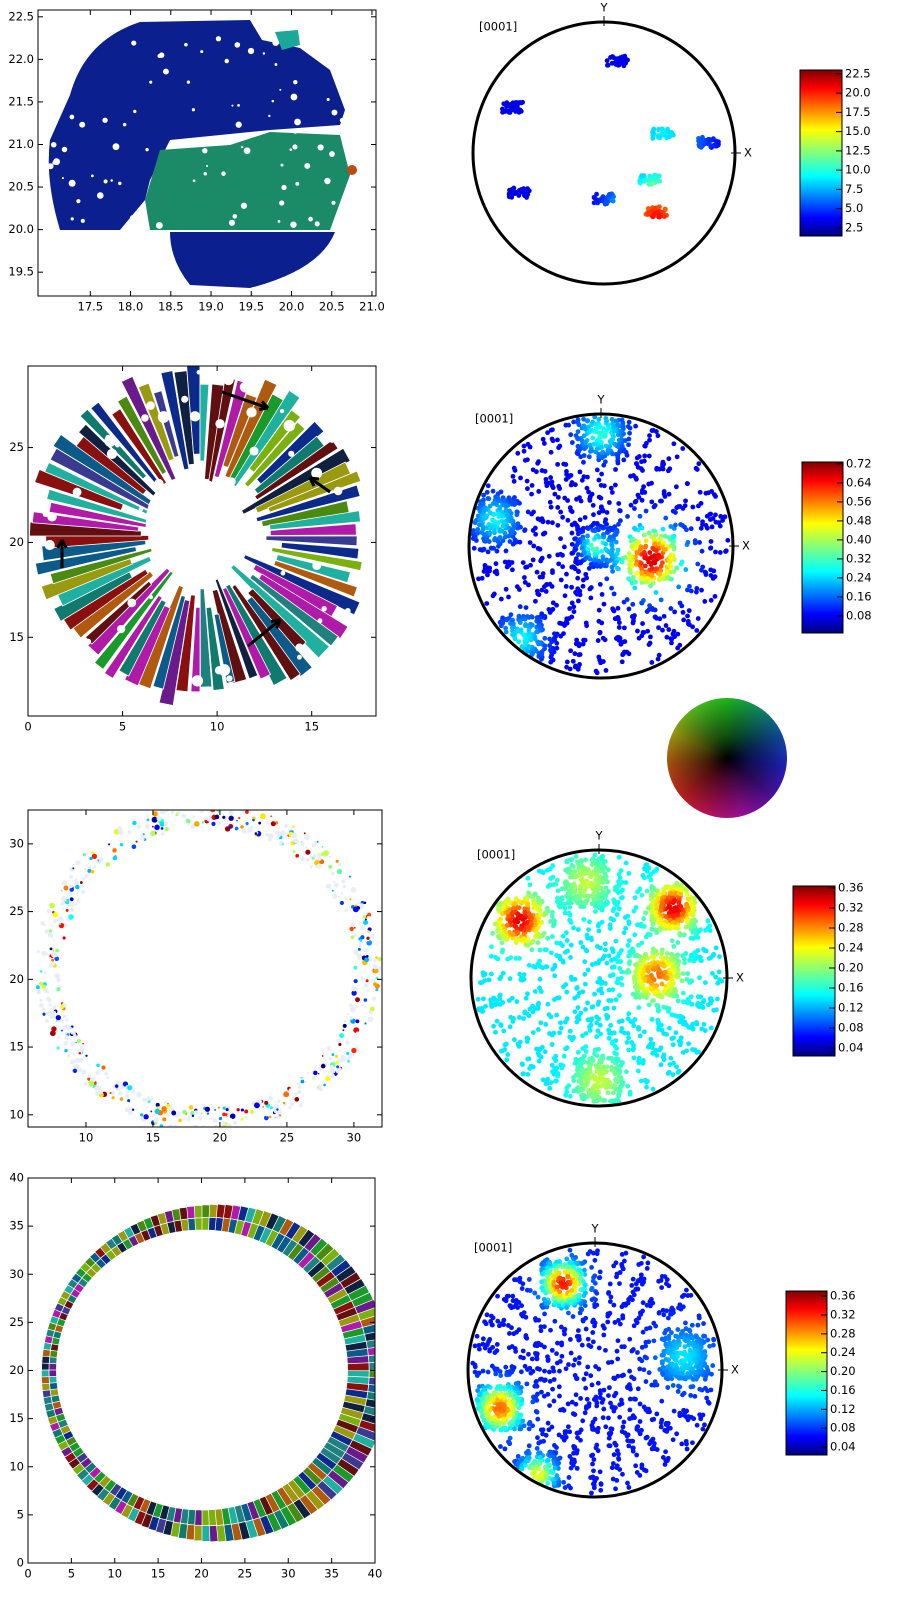 Image resolution: width=904 pixels, height=1622 pixels. Describe the element at coordinates (821, 153) in the screenshot. I see `colorbar` at that location.